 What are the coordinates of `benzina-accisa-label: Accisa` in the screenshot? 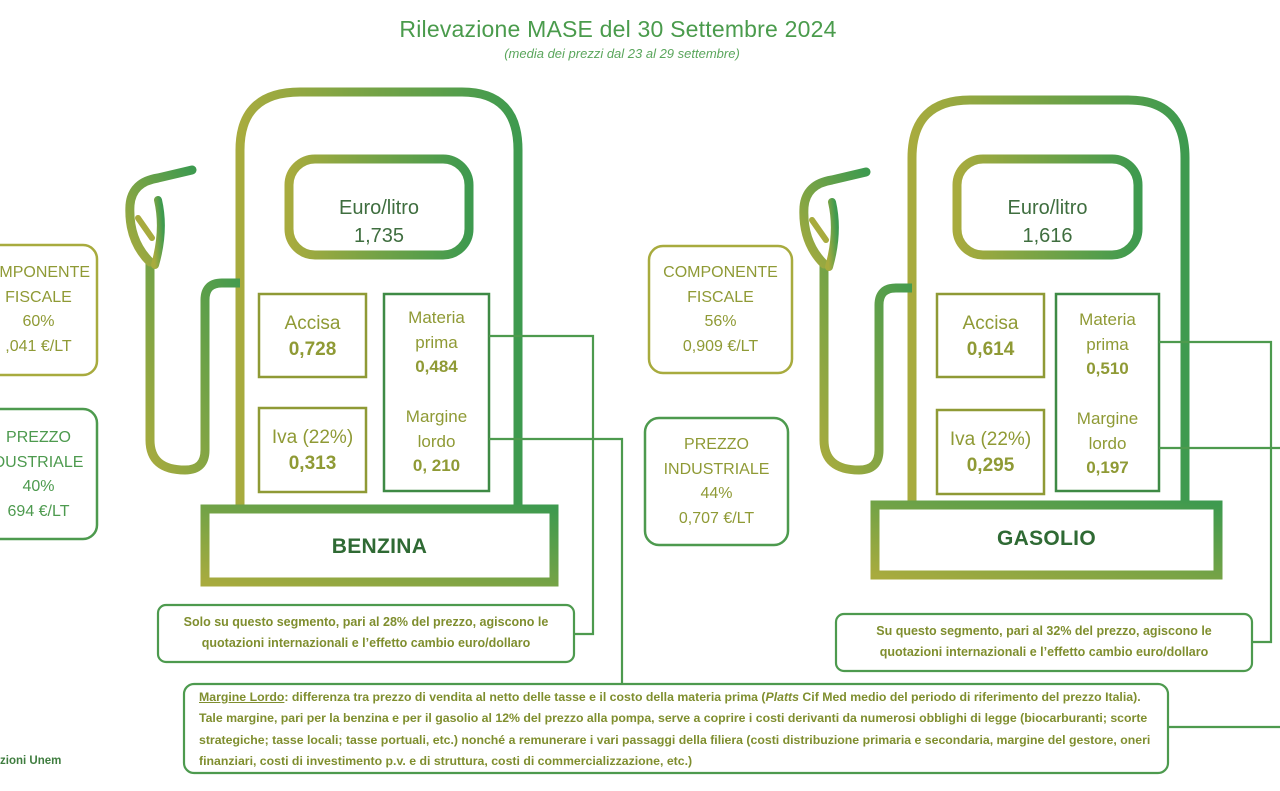 It's located at (312, 323).